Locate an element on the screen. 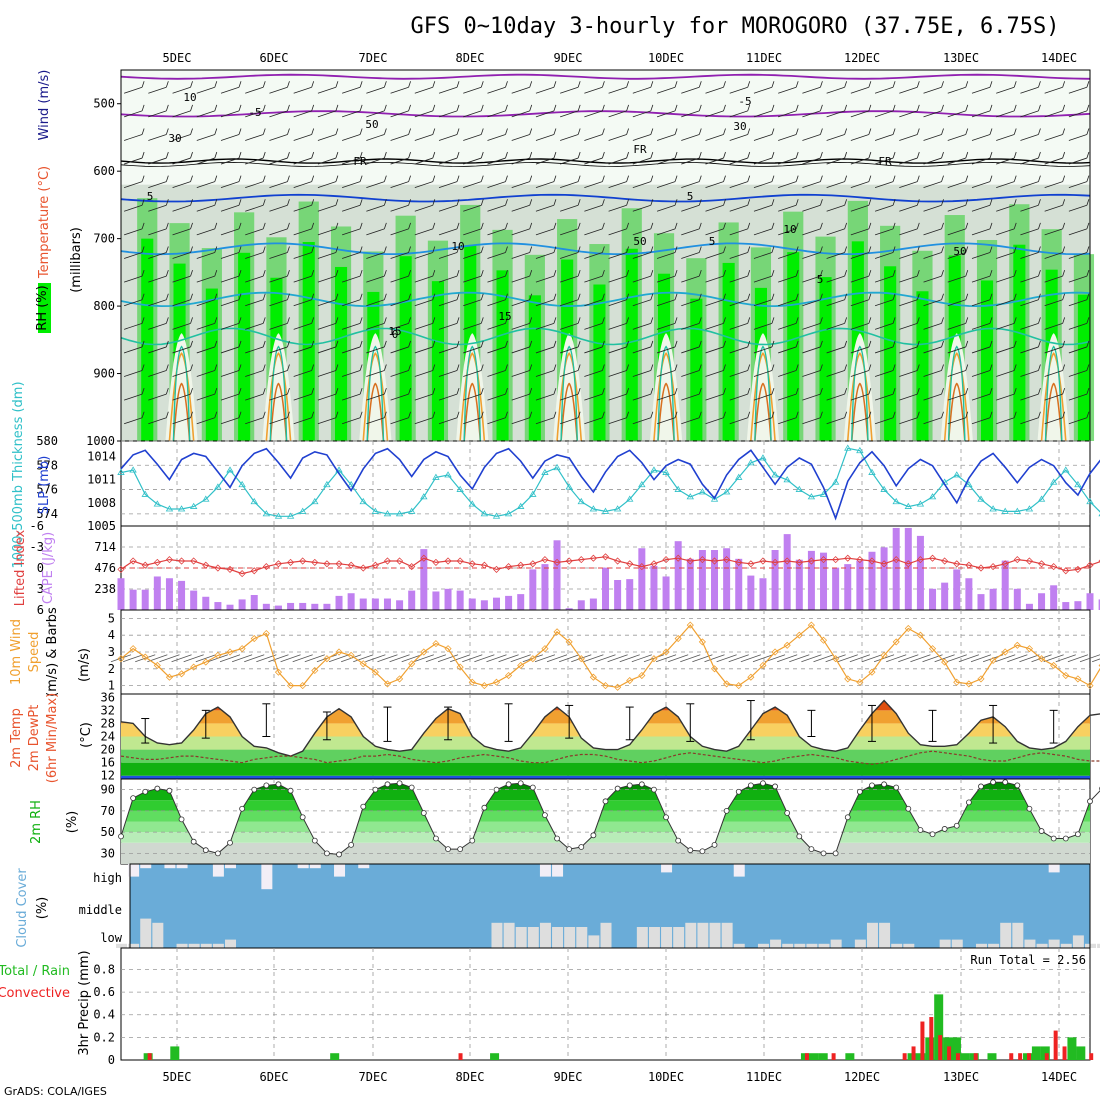 Image resolution: width=1100 pixels, height=1100 pixels. precip-tick-label: 0.6 is located at coordinates (104, 992).